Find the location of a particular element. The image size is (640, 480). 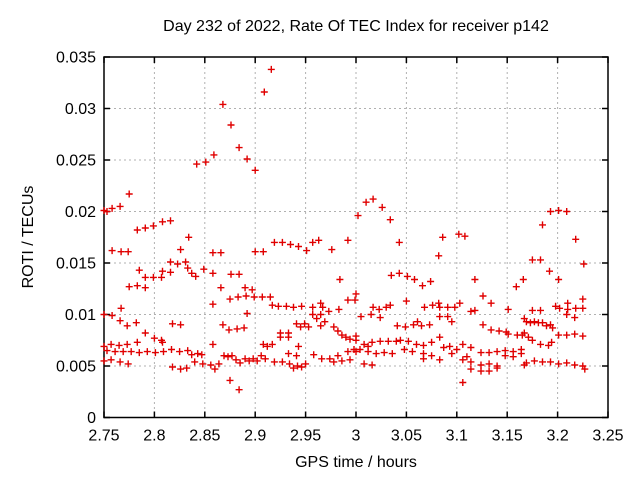

y-tick-label: 0 is located at coordinates (91, 418).